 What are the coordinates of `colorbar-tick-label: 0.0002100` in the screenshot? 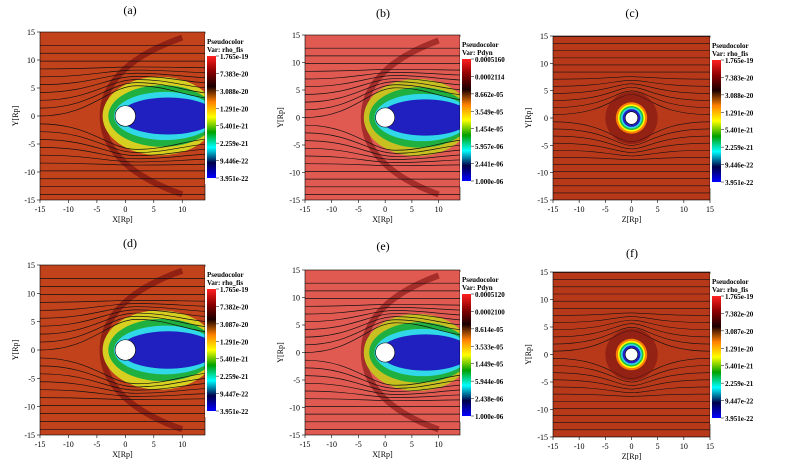 It's located at (490, 312).